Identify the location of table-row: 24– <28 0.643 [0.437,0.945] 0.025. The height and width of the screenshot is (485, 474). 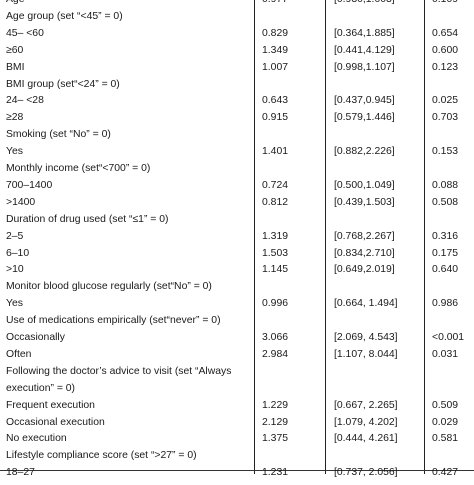
(237, 104).